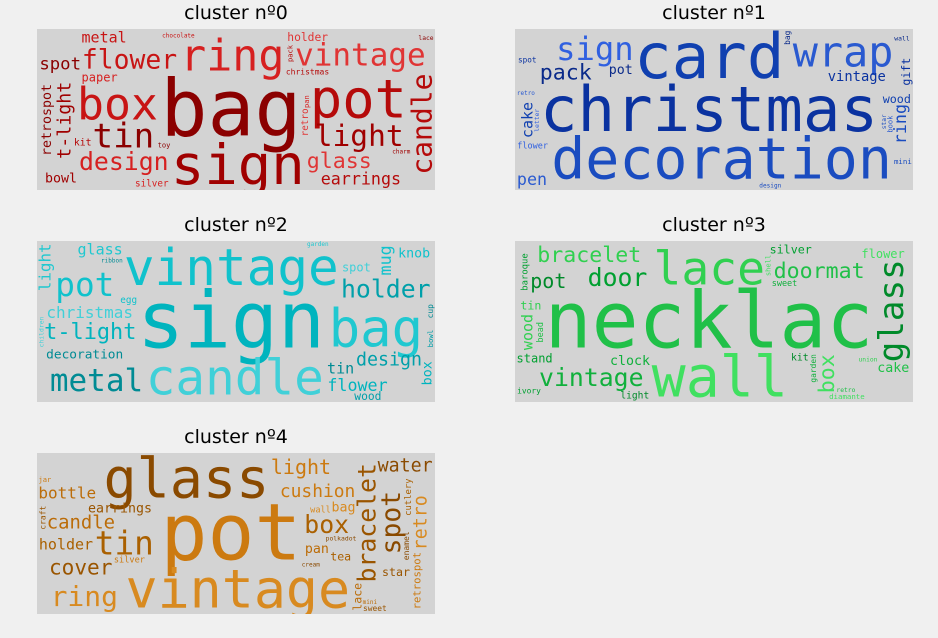 This screenshot has width=938, height=638. Describe the element at coordinates (128, 300) in the screenshot. I see `word-egg: egg` at that location.